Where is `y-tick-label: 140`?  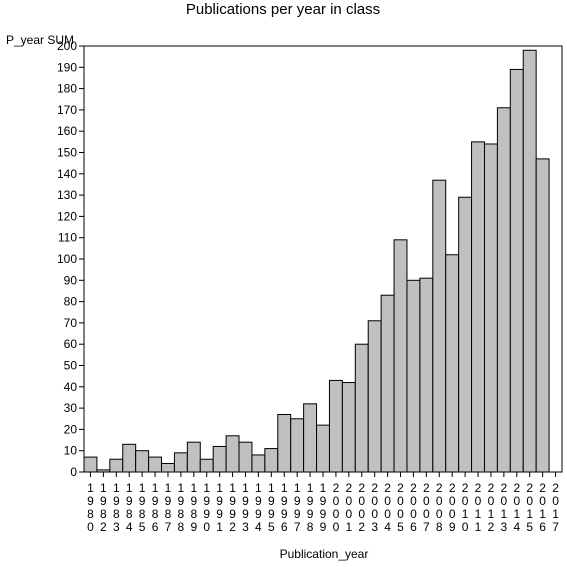
y-tick-label: 140 is located at coordinates (67, 174).